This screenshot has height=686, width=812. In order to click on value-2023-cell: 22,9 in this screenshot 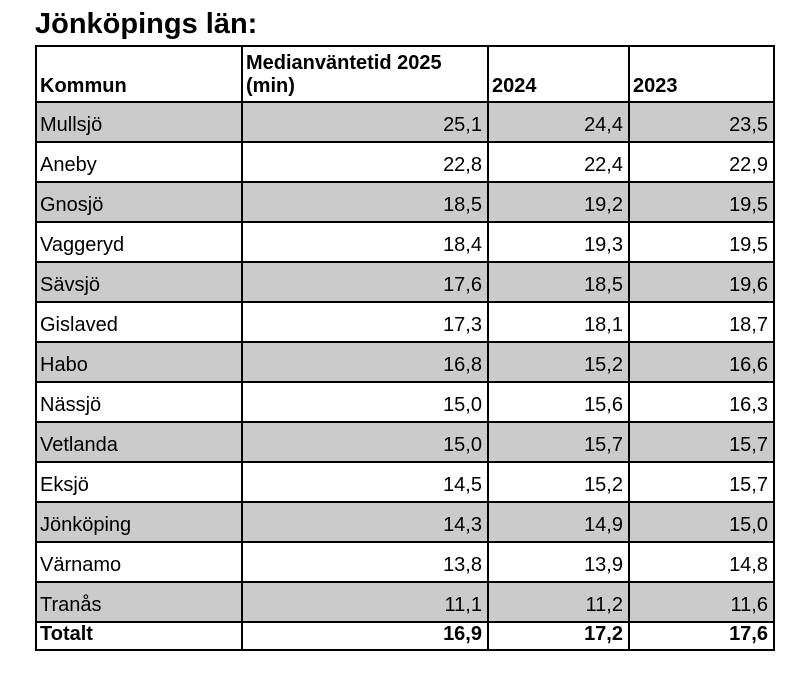, I will do `click(701, 161)`.